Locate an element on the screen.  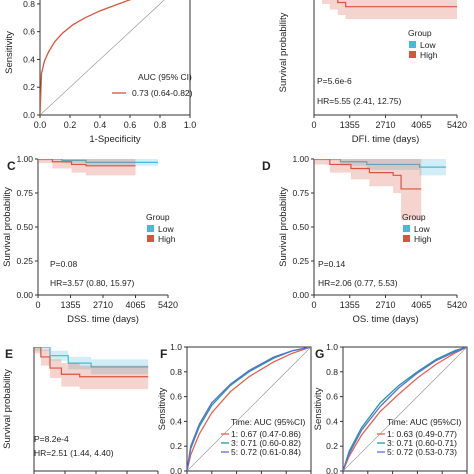
p-value: P=5.6e-6 is located at coordinates (334, 81).